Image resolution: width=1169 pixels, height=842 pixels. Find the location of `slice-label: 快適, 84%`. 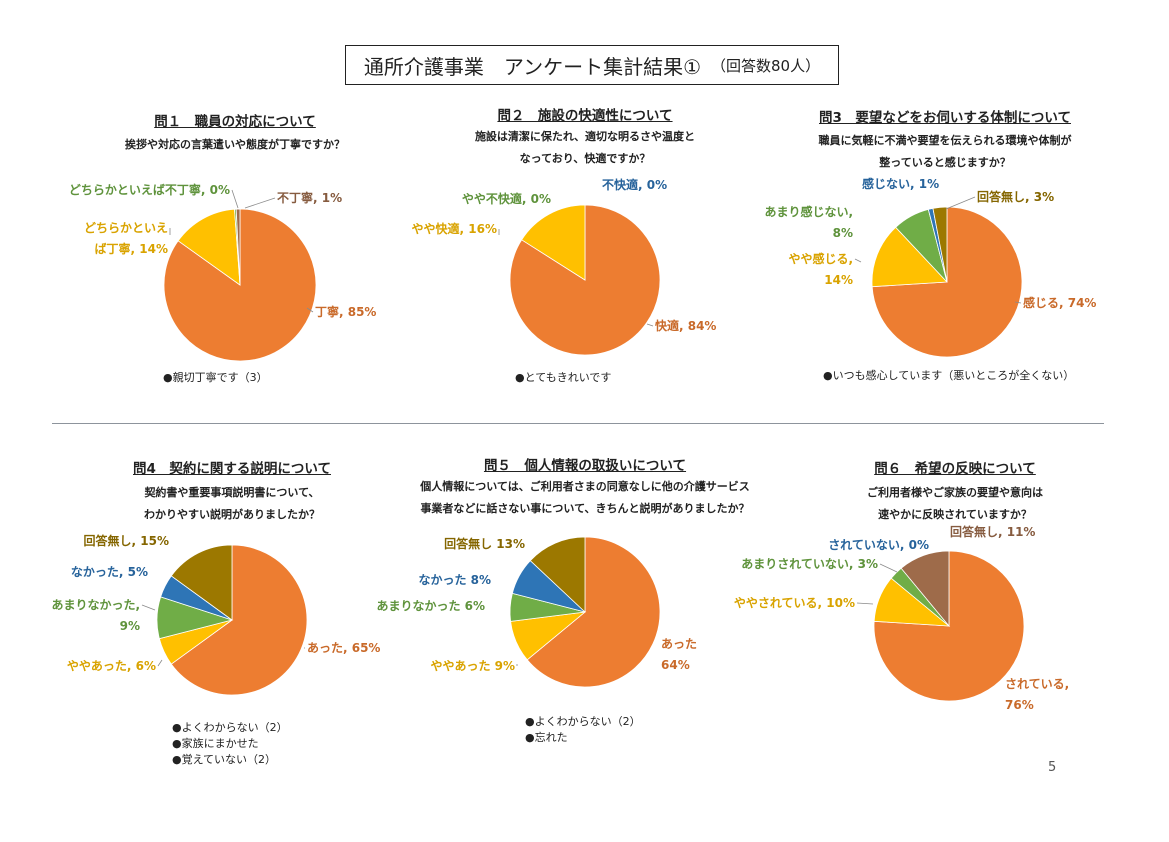

slice-label: 快適, 84% is located at coordinates (685, 325).